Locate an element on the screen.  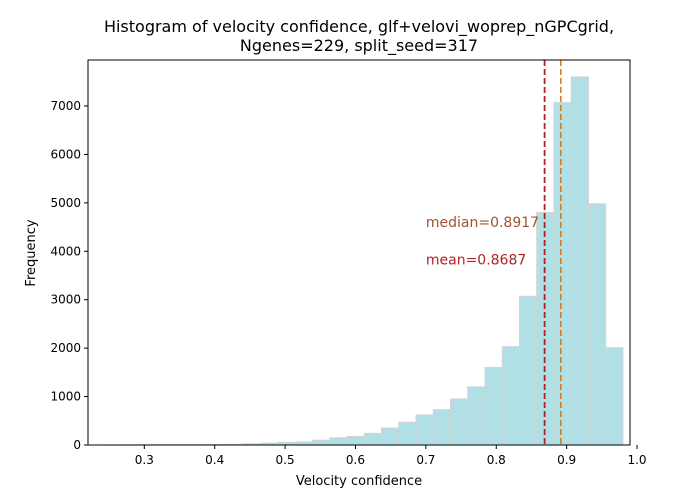
x-tick-label: 0.7 is located at coordinates (425, 460).